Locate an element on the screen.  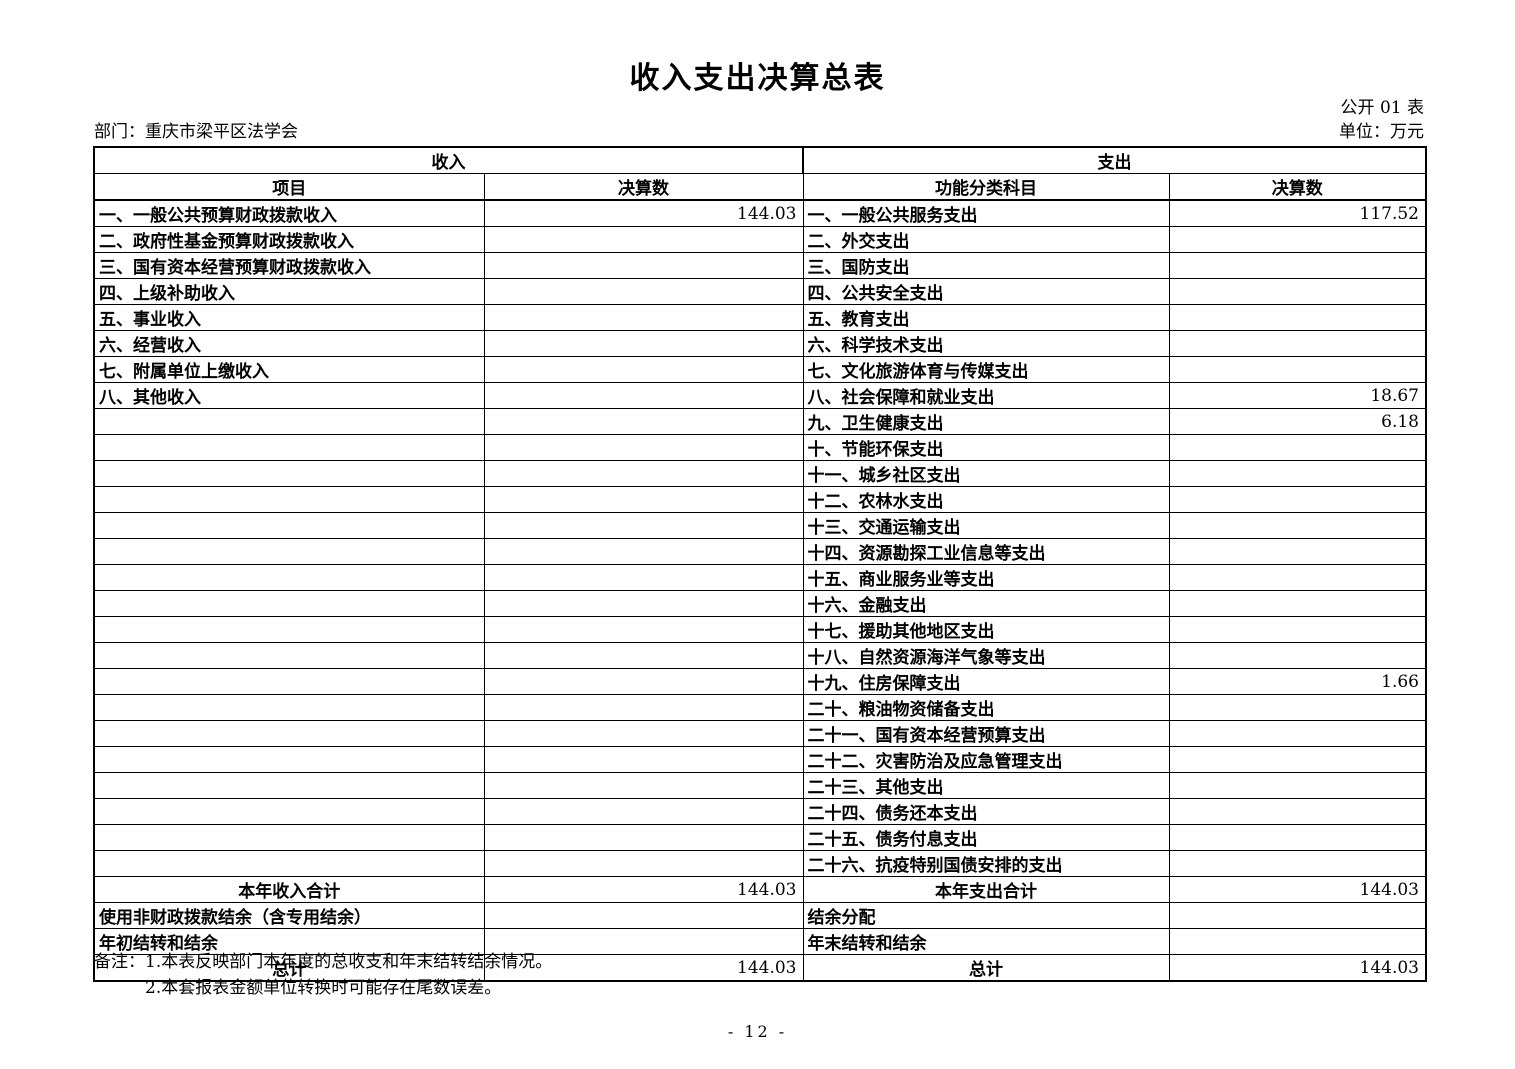
notes-label: 备注： is located at coordinates (119, 962).